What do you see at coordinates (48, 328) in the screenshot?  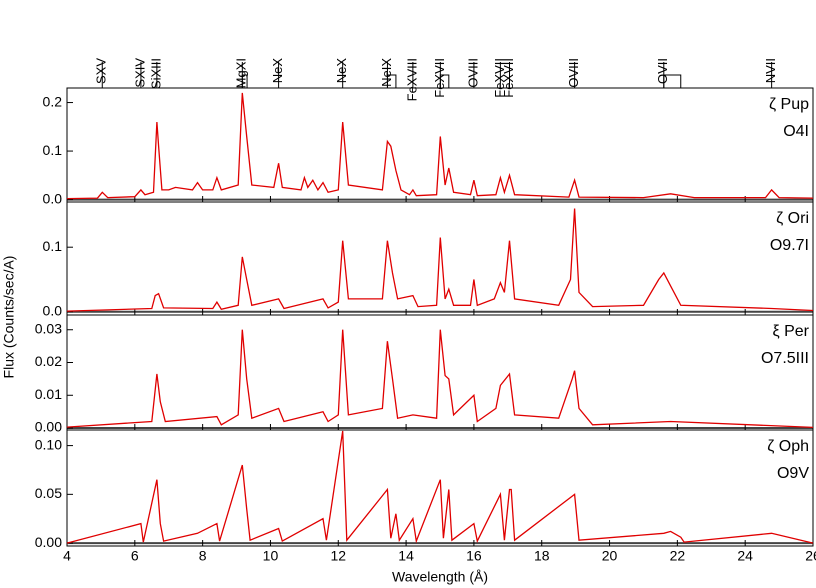 I see `y-tick-label: 0.03` at bounding box center [48, 328].